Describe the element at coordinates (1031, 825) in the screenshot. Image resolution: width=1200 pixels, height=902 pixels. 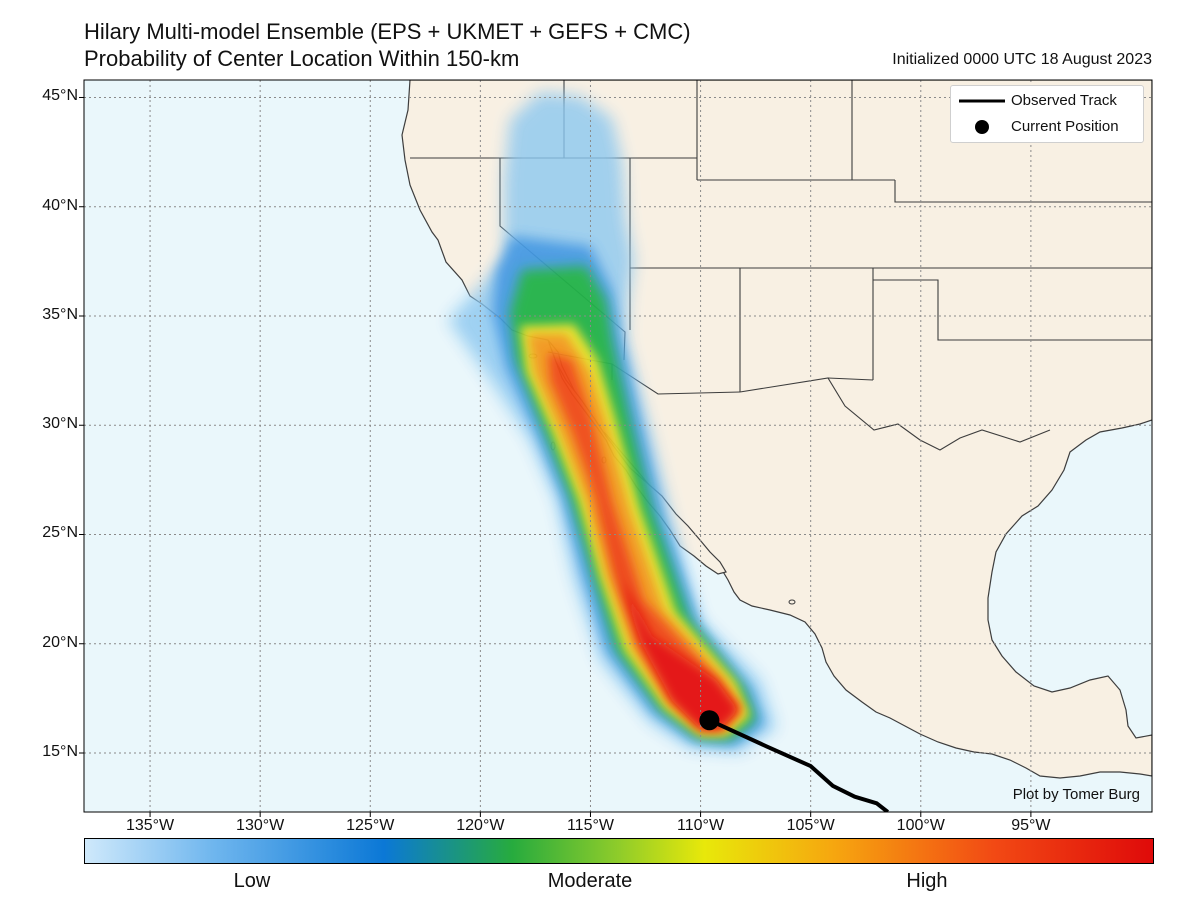
I see `longitude-tick-label: 95°W` at that location.